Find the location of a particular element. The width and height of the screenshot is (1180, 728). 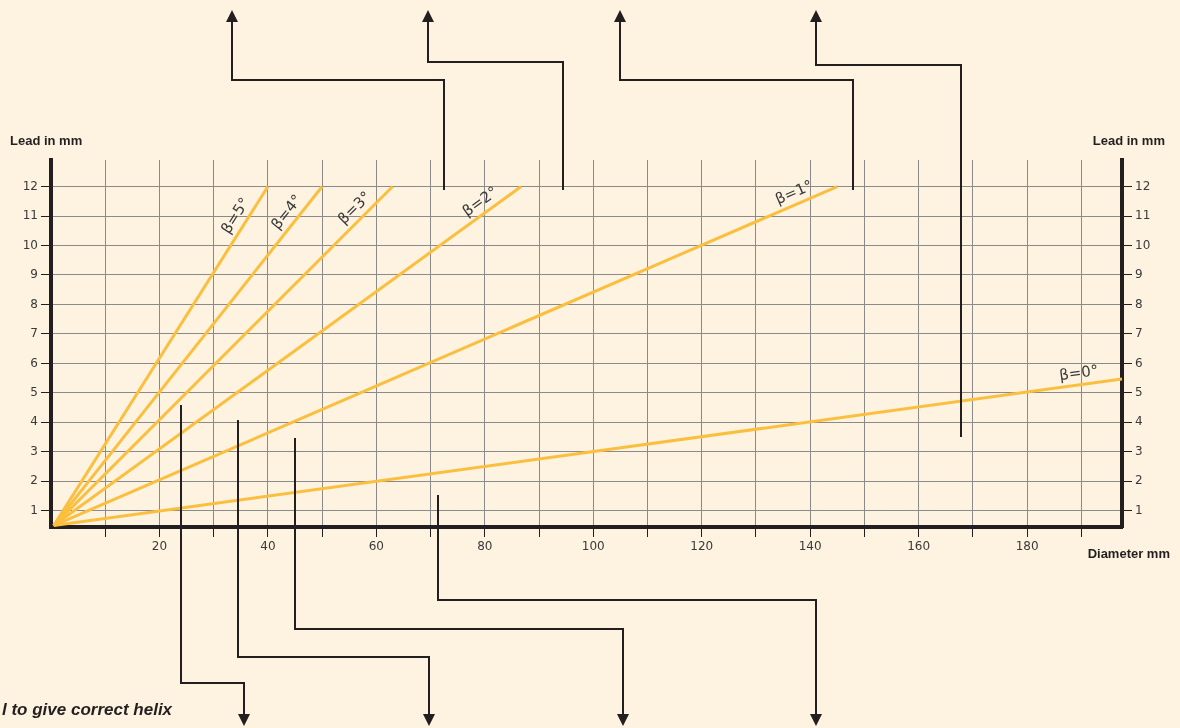

y2-tick-label: 3 is located at coordinates (1139, 450).